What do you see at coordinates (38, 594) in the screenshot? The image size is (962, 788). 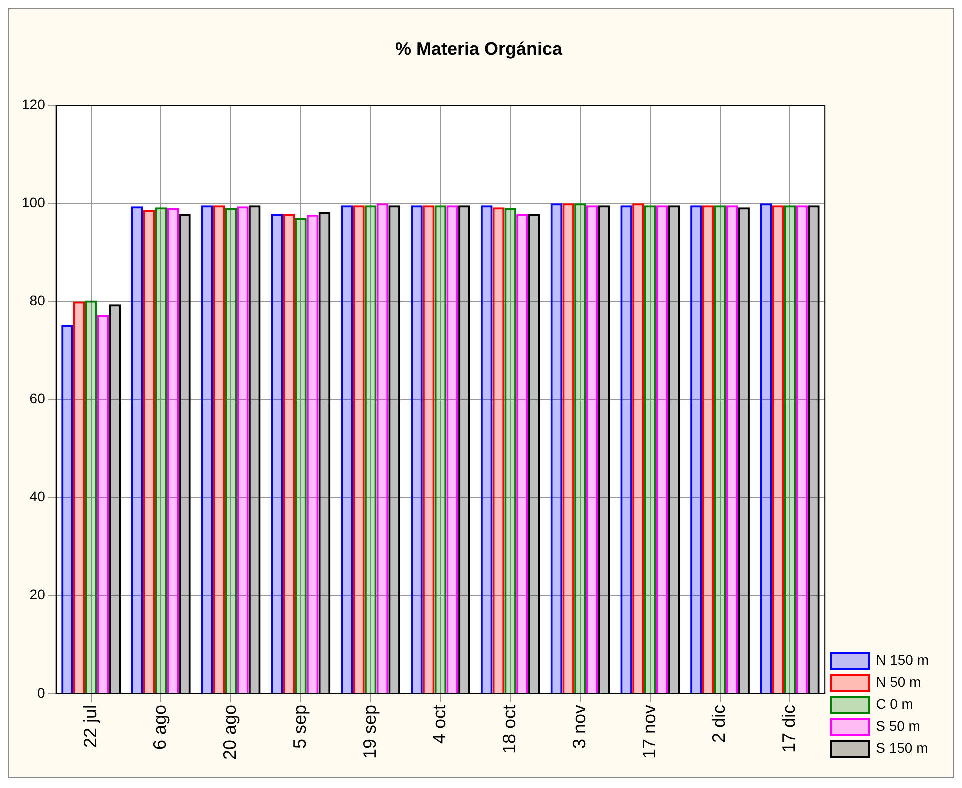 I see `y-tick-label: 20` at bounding box center [38, 594].